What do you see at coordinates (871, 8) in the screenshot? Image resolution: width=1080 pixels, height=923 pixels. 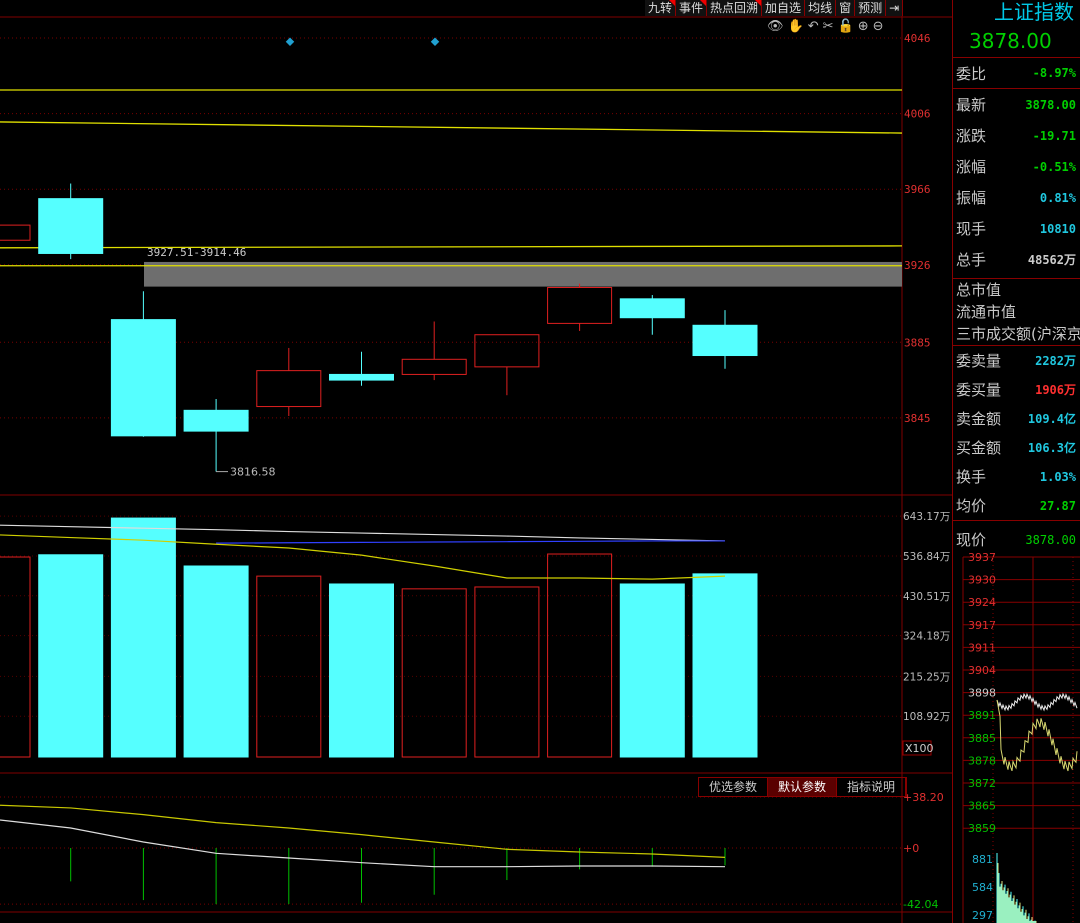 I see `forecast-button: 预测` at bounding box center [871, 8].